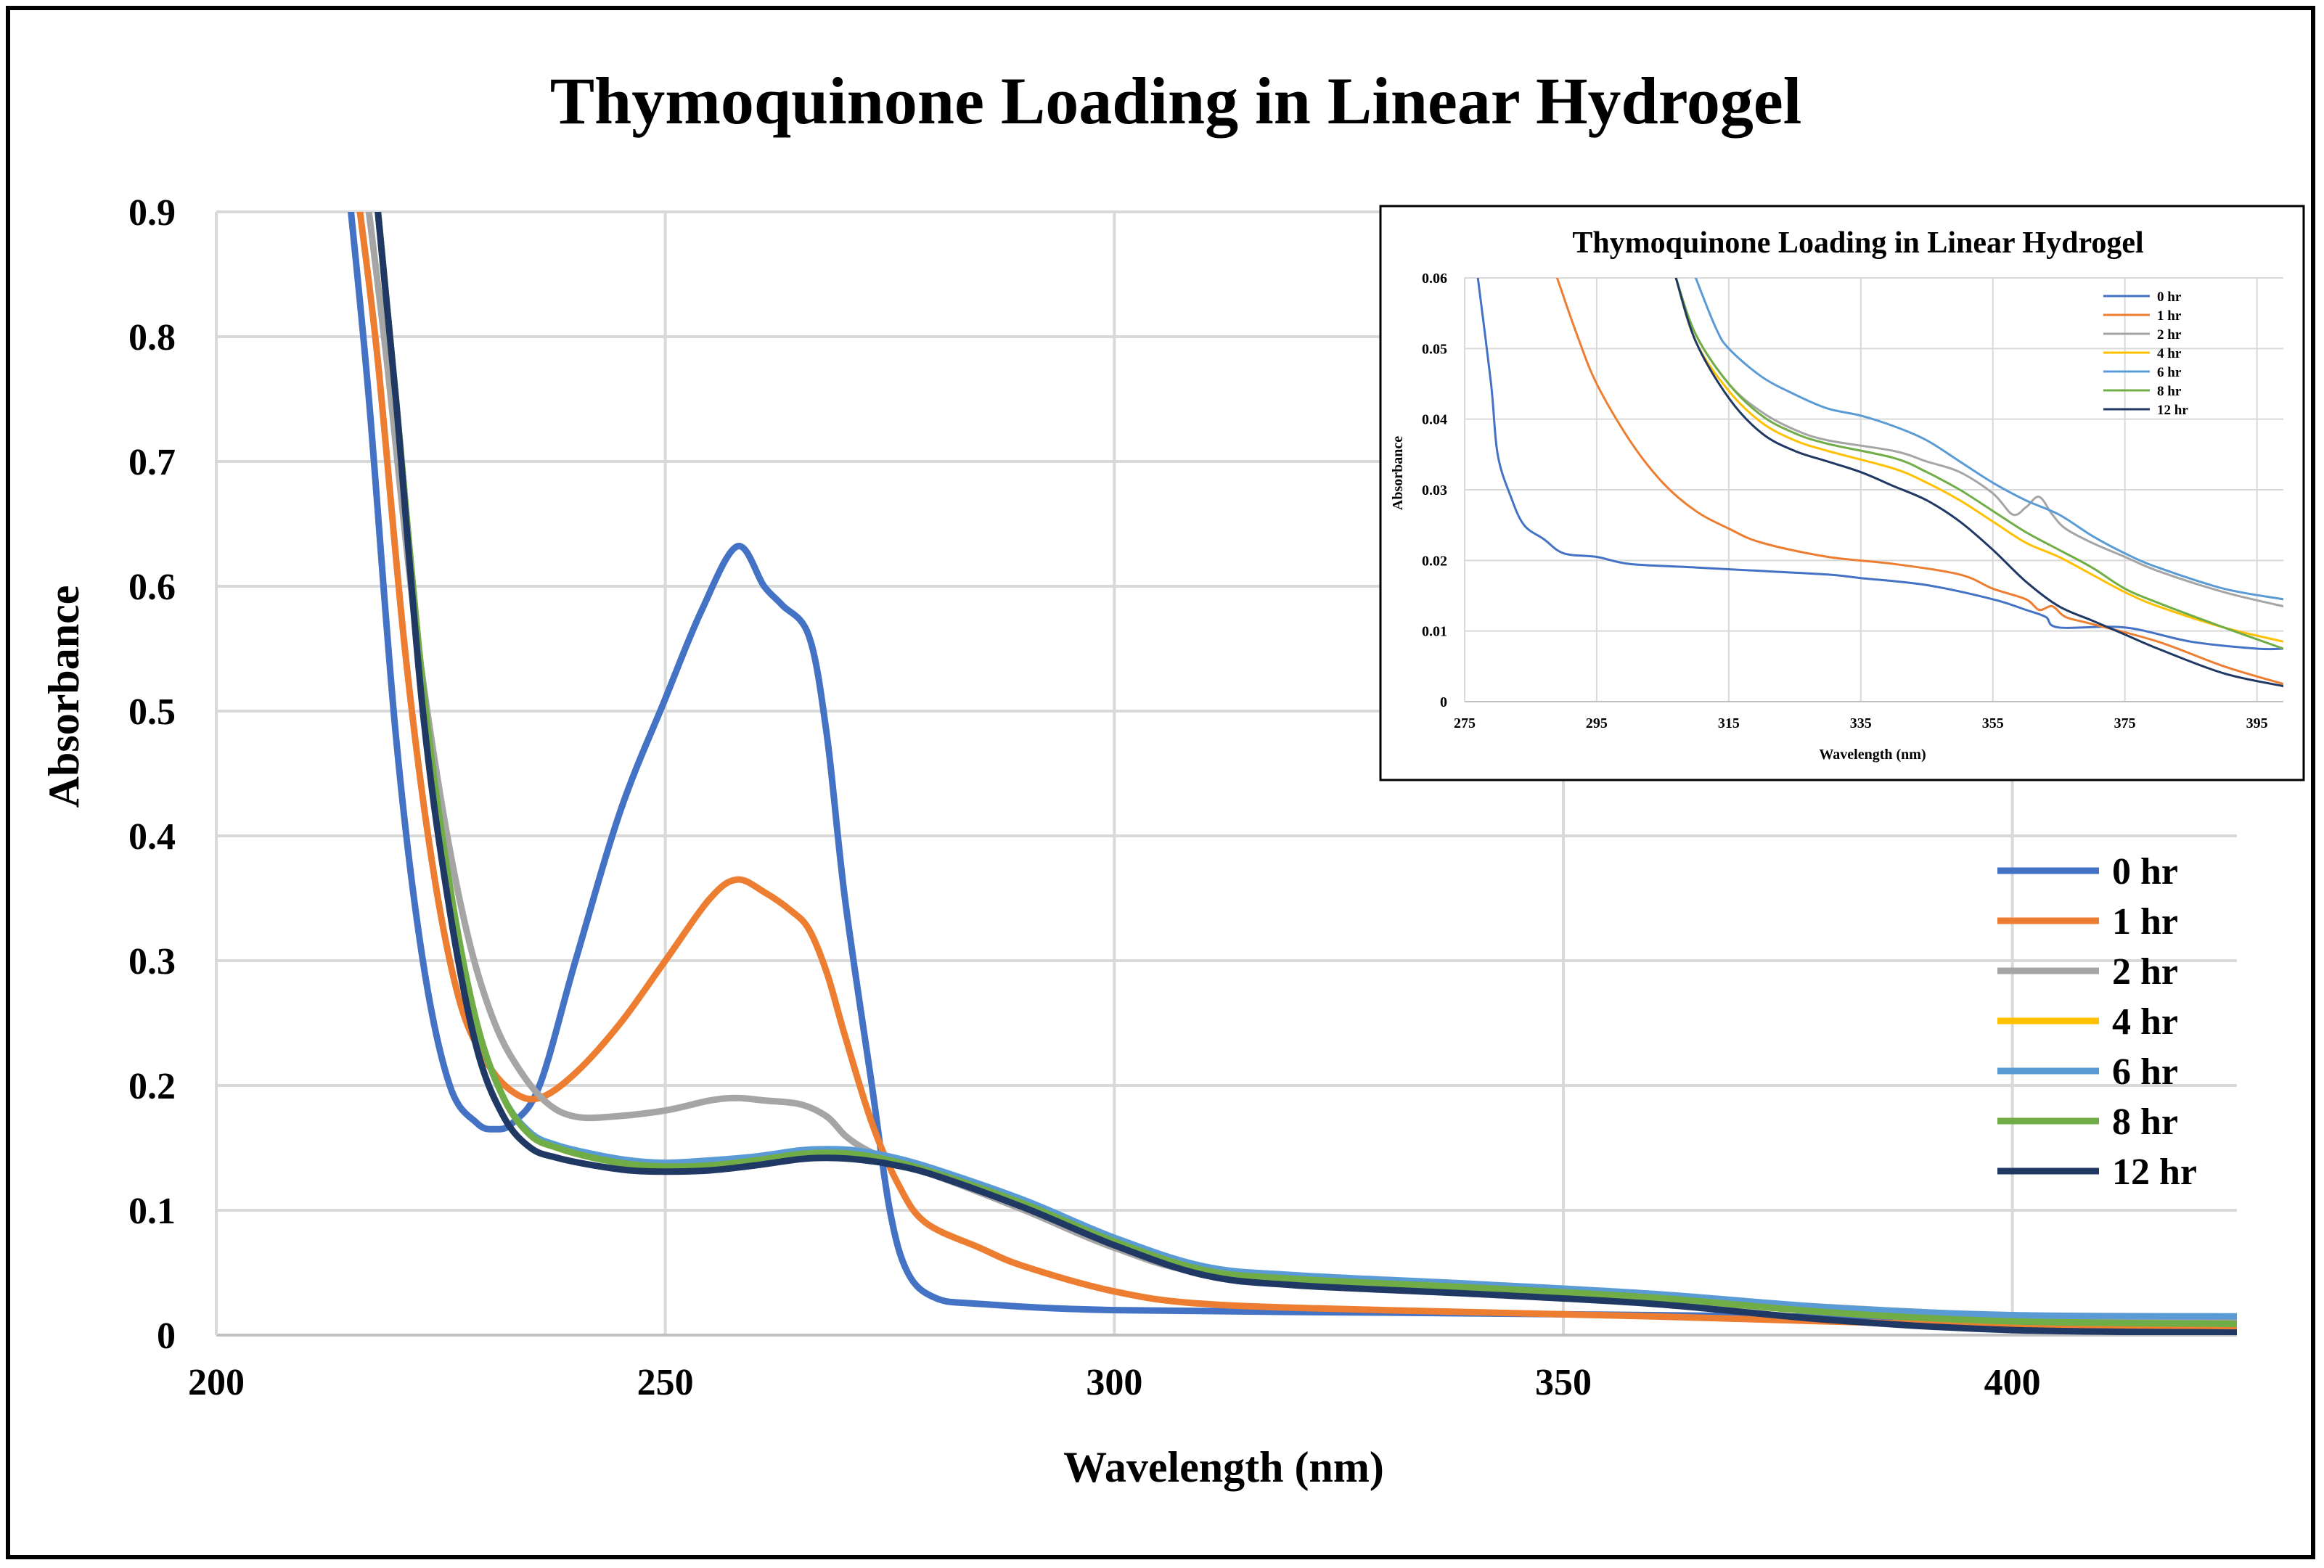 Image resolution: width=2324 pixels, height=1568 pixels. I want to click on inset-series-group, so click(1879, 483).